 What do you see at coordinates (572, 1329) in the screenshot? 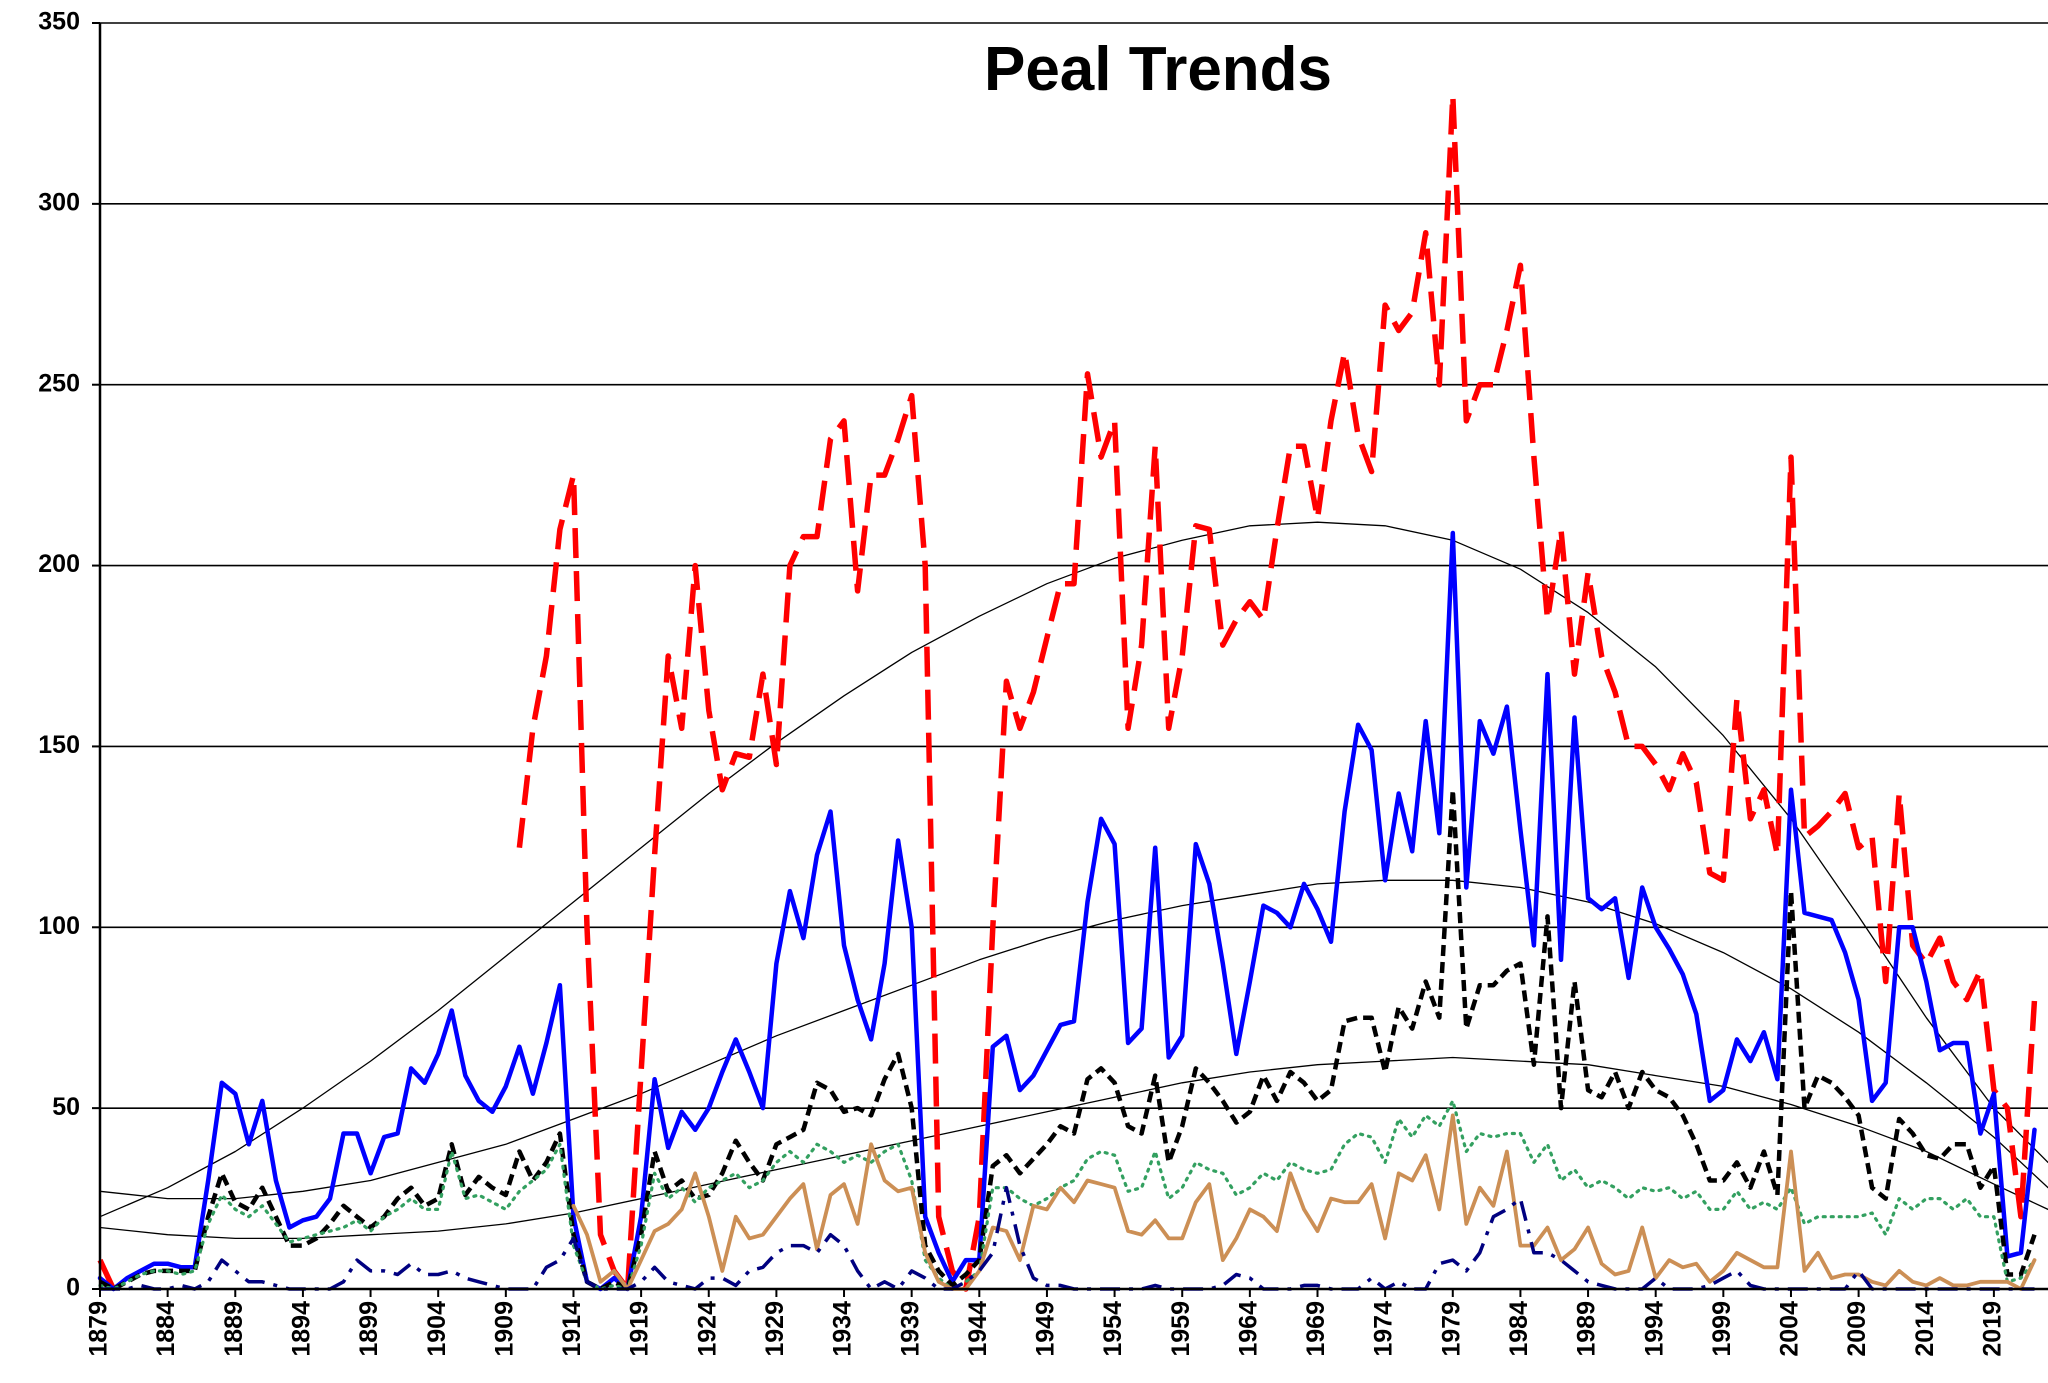
I see `x-tick-label: 1914` at bounding box center [572, 1329].